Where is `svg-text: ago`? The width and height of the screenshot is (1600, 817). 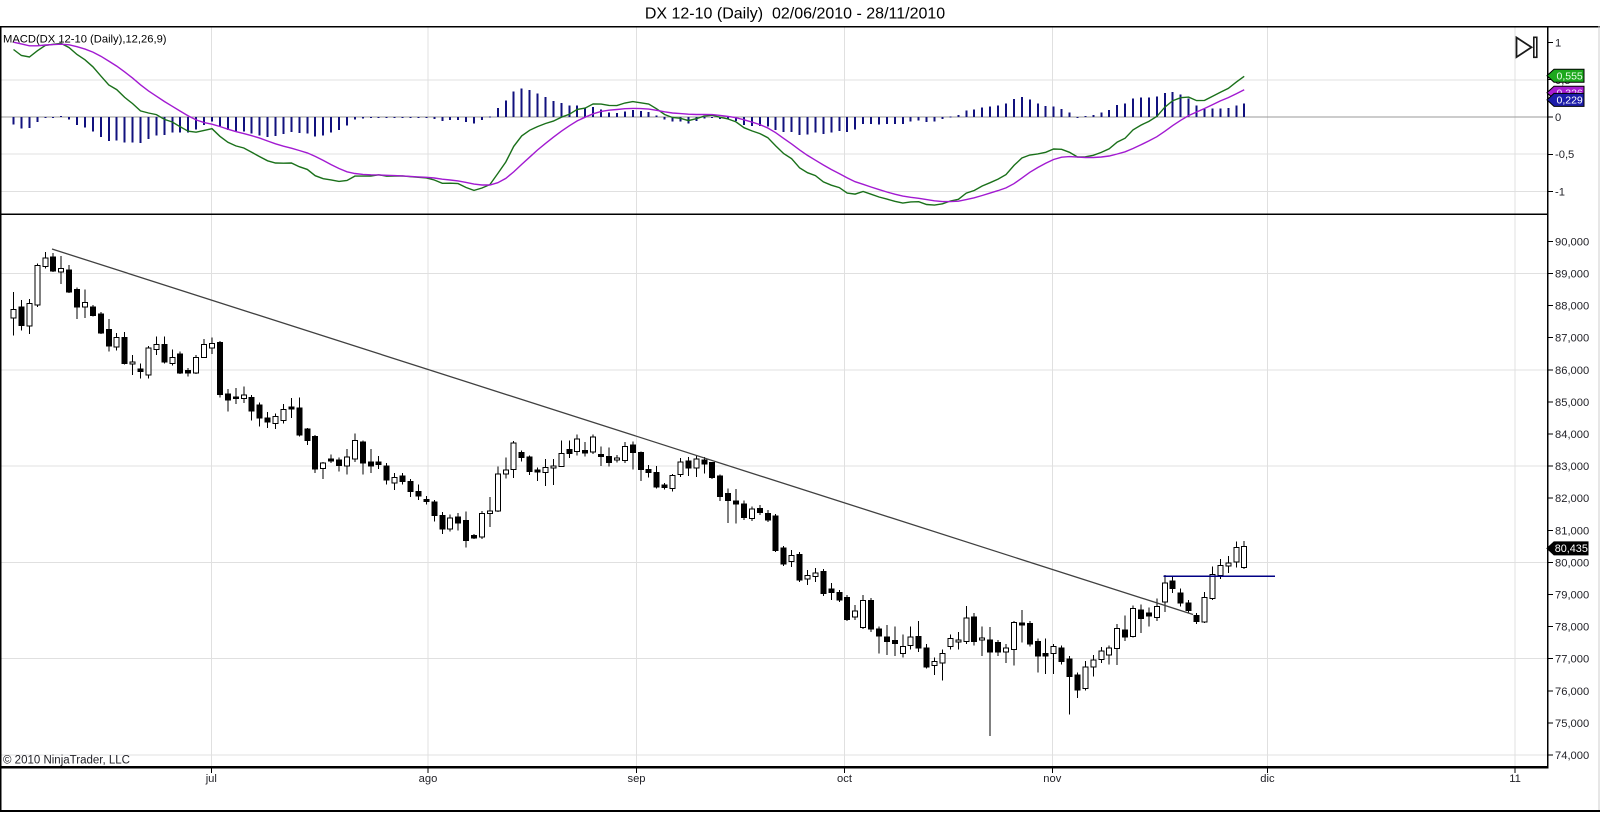 svg-text: ago is located at coordinates (428, 779).